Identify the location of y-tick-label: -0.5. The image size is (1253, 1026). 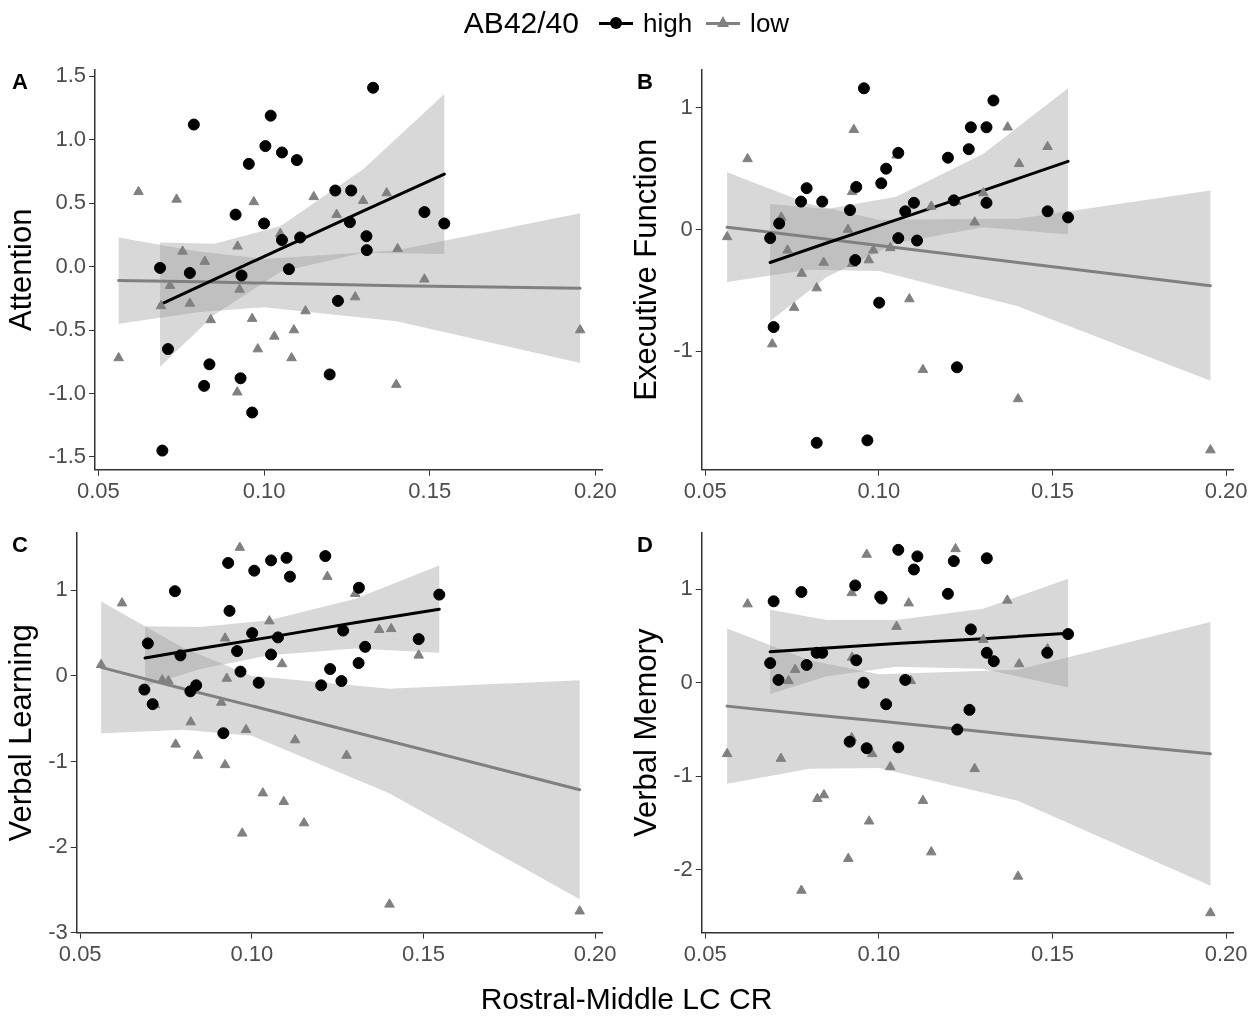
(67, 329).